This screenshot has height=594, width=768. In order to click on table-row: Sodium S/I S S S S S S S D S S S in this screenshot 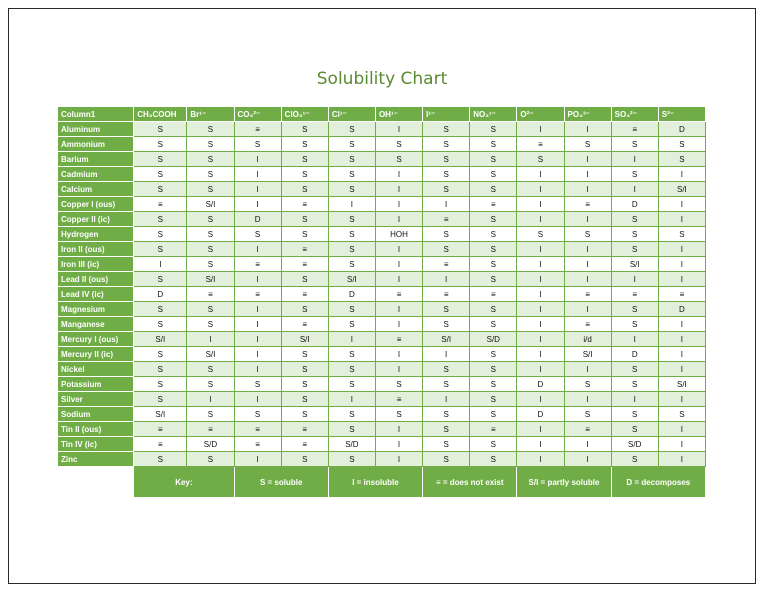, I will do `click(381, 414)`.